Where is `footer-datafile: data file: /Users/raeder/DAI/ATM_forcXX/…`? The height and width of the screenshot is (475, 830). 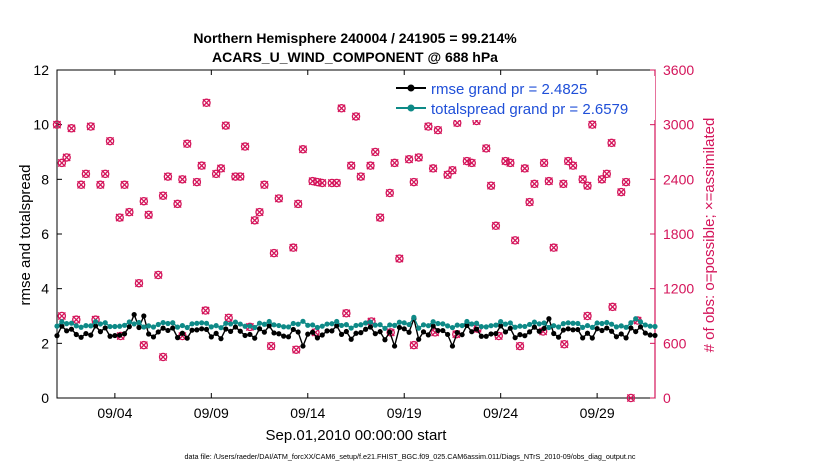 footer-datafile: data file: /Users/raeder/DAI/ATM_forcXX/… is located at coordinates (410, 456).